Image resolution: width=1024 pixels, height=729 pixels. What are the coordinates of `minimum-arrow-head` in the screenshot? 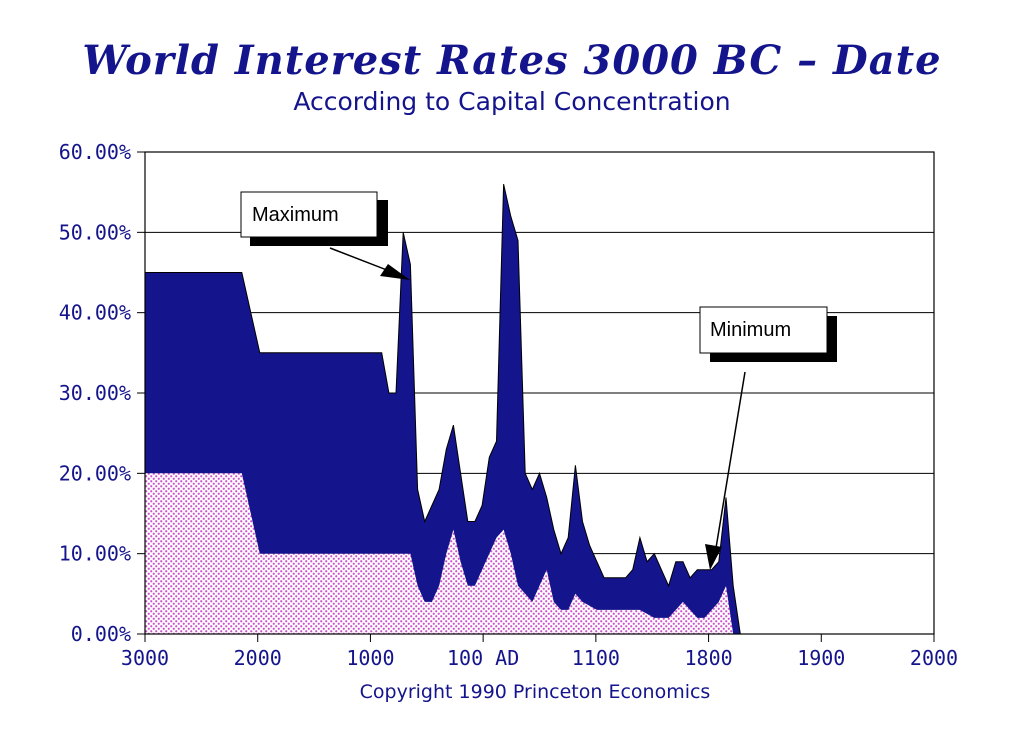 It's located at (713, 557).